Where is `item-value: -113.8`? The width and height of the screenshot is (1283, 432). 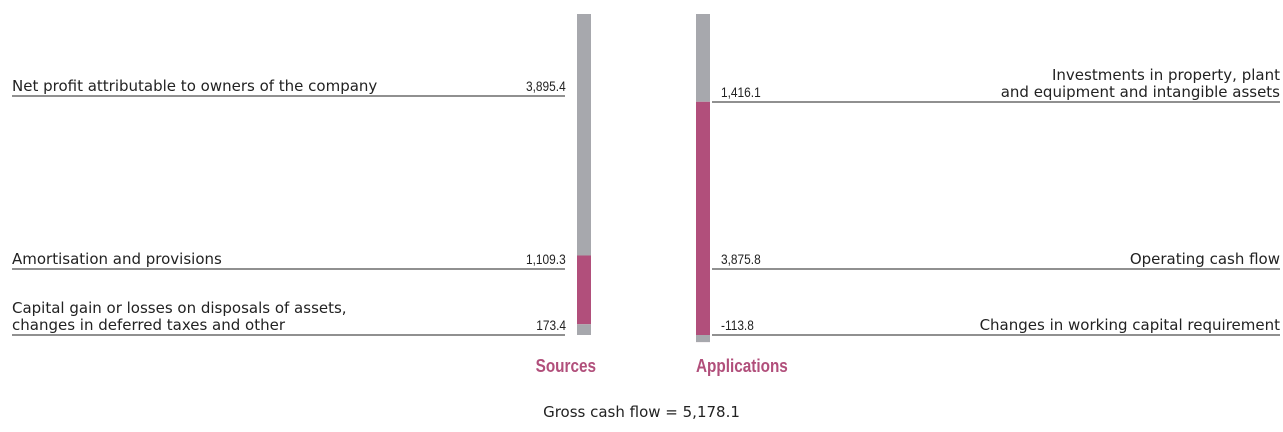
item-value: -113.8 is located at coordinates (737, 325).